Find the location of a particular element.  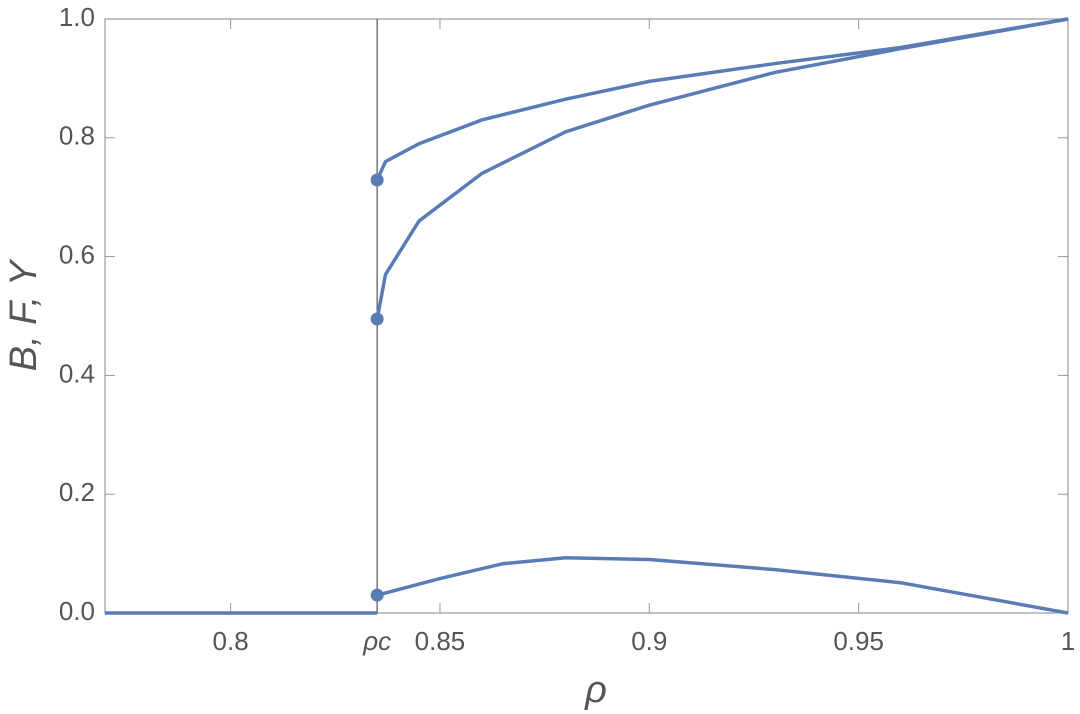

y-tick-label: 0.6 is located at coordinates (77, 254).